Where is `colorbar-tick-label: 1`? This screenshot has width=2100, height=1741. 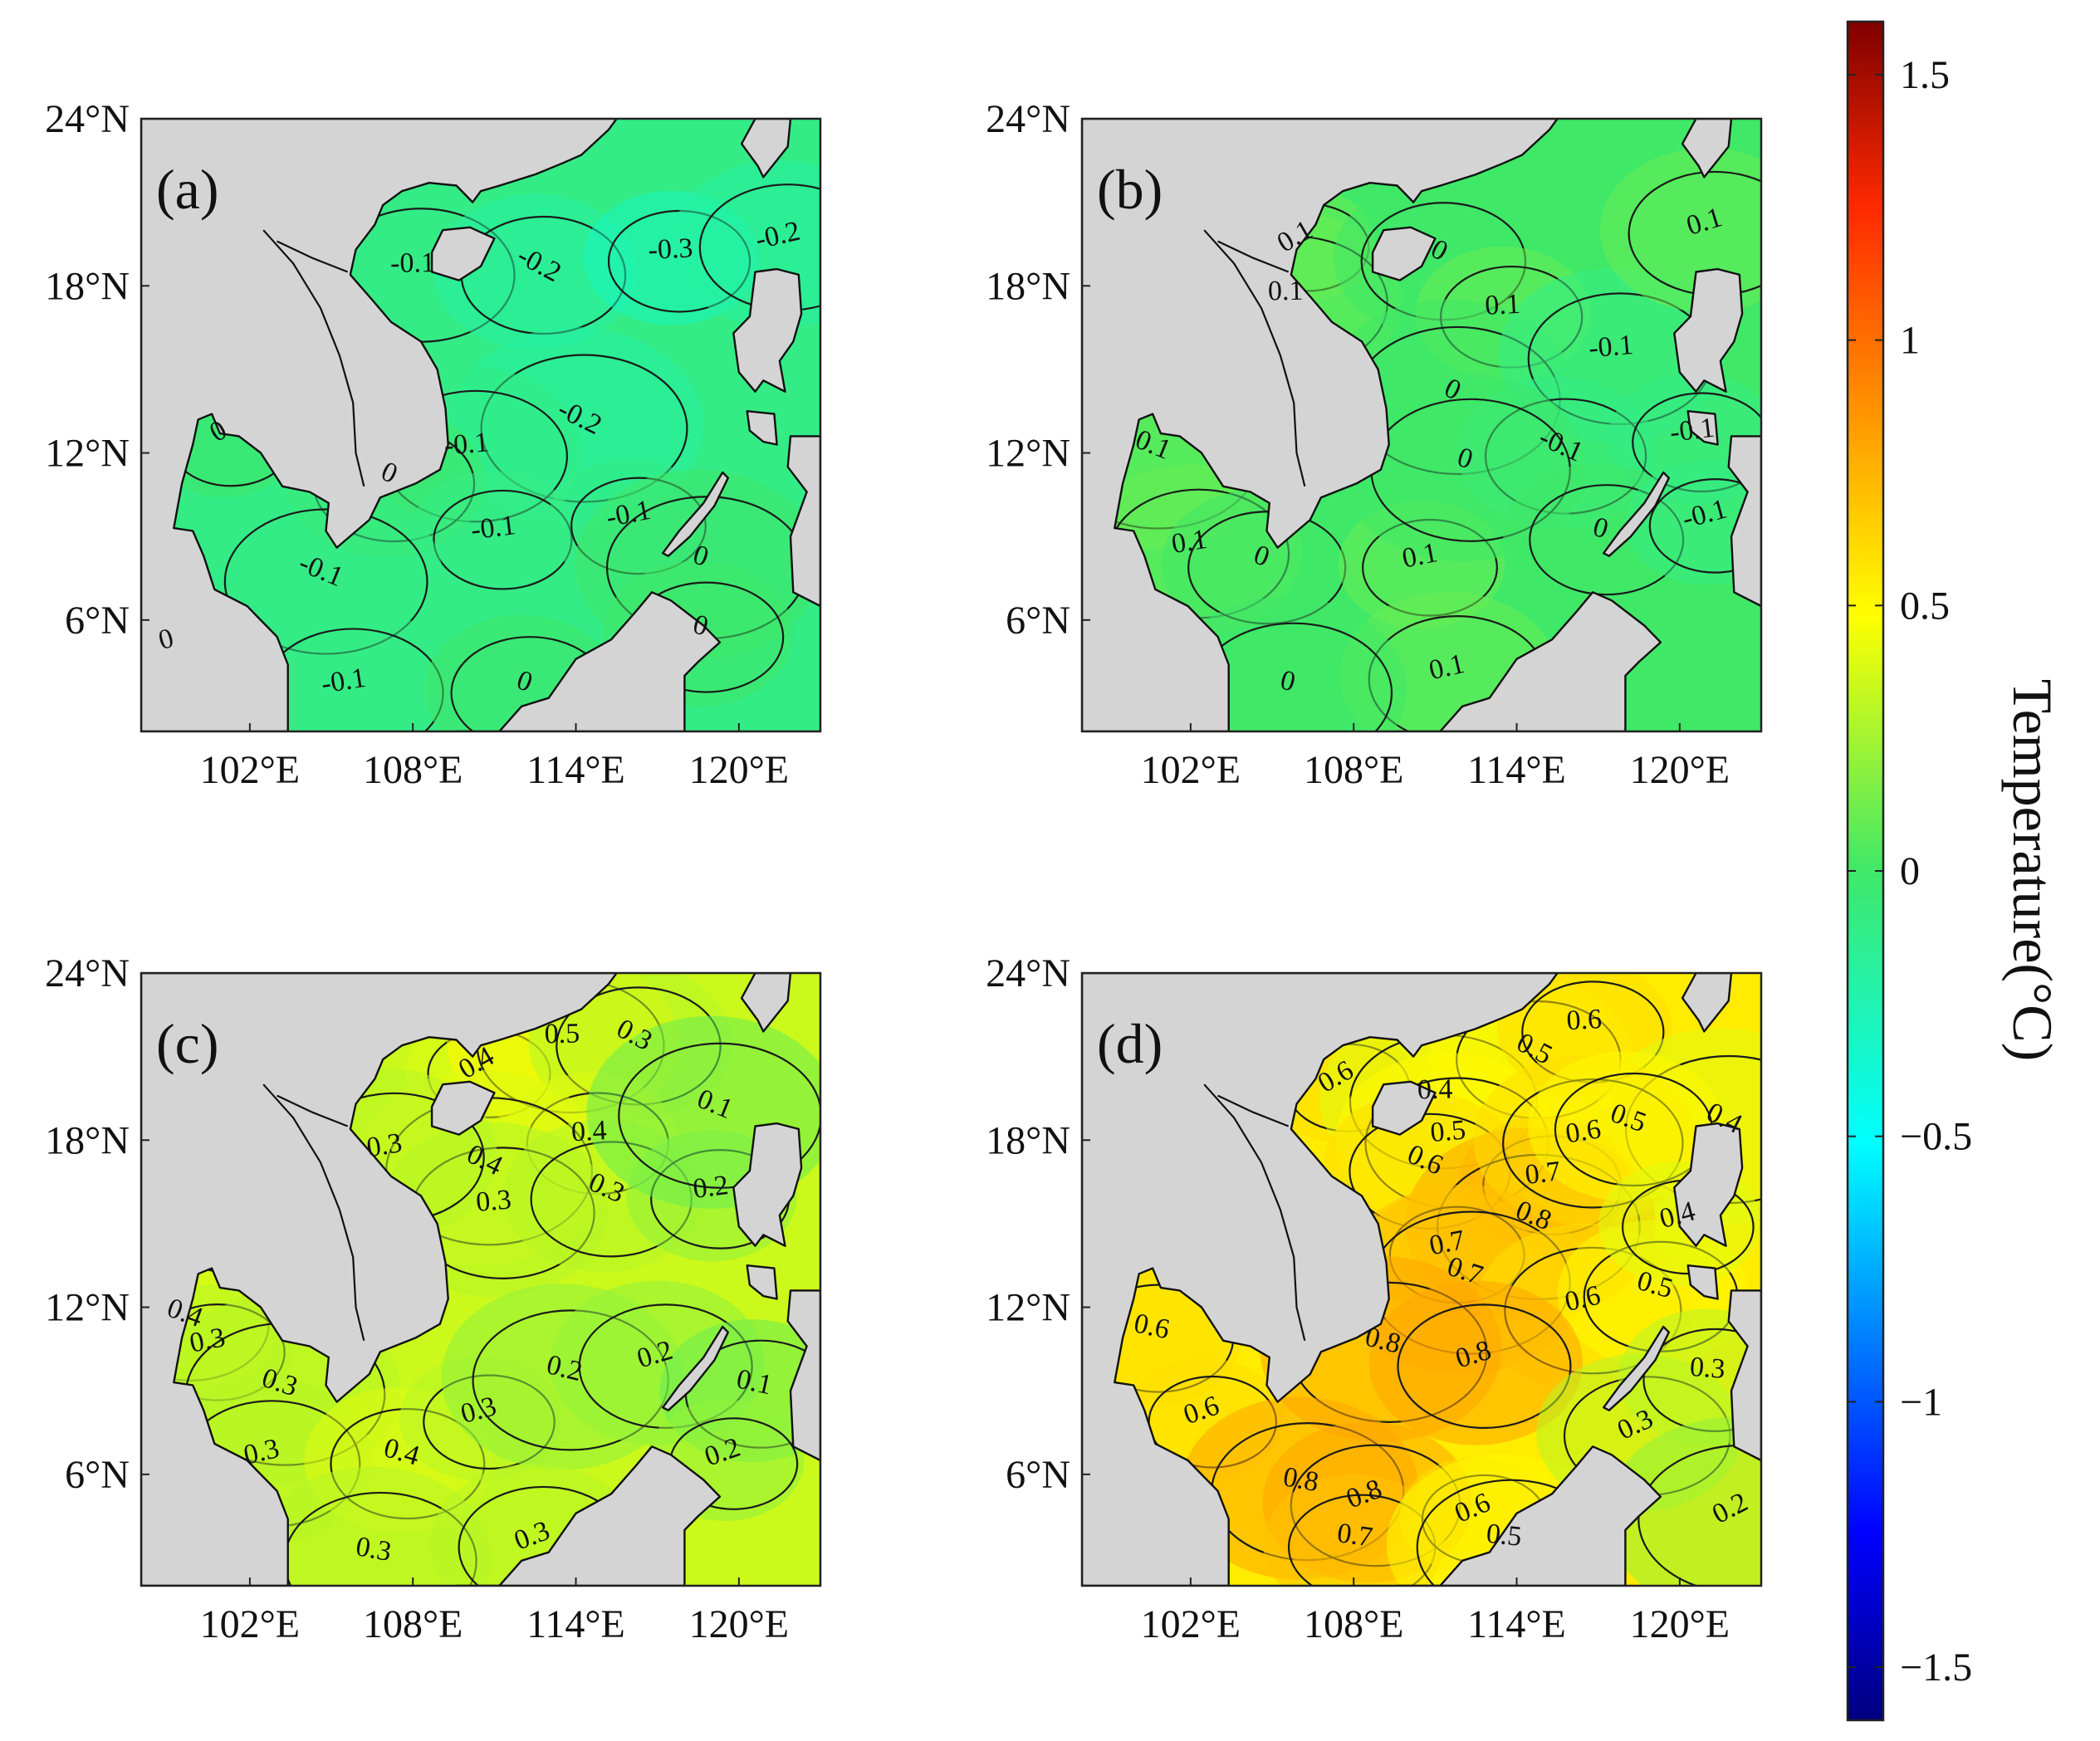
colorbar-tick-label: 1 is located at coordinates (1910, 341).